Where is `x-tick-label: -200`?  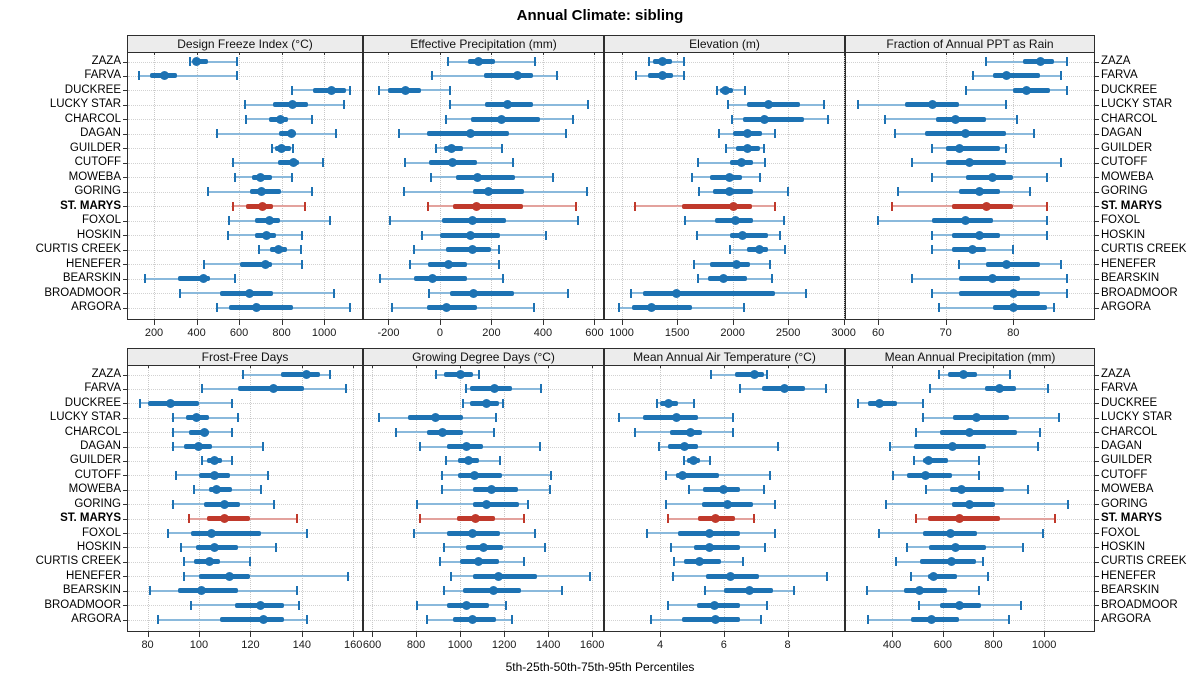
x-tick-label: -200 is located at coordinates (388, 333).